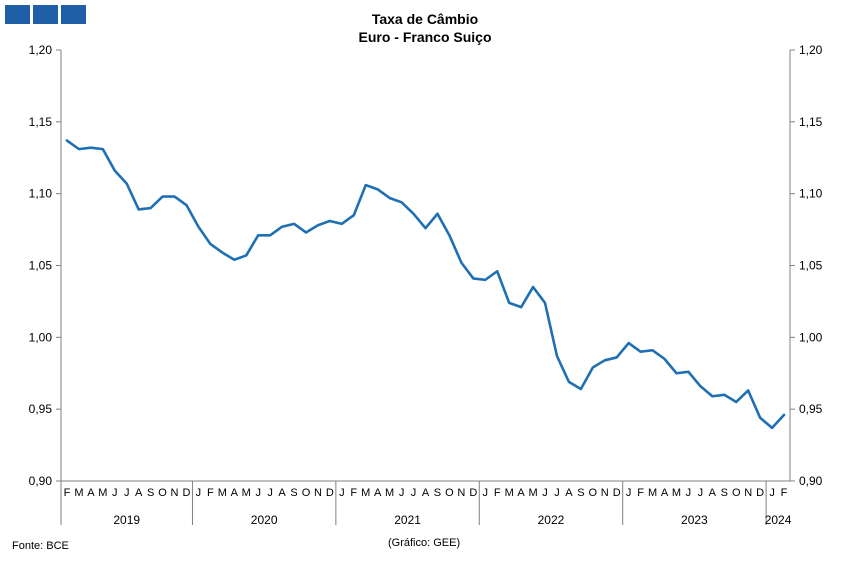 The image size is (850, 565). Describe the element at coordinates (811, 50) in the screenshot. I see `y-tick-label-right: 1,20` at that location.